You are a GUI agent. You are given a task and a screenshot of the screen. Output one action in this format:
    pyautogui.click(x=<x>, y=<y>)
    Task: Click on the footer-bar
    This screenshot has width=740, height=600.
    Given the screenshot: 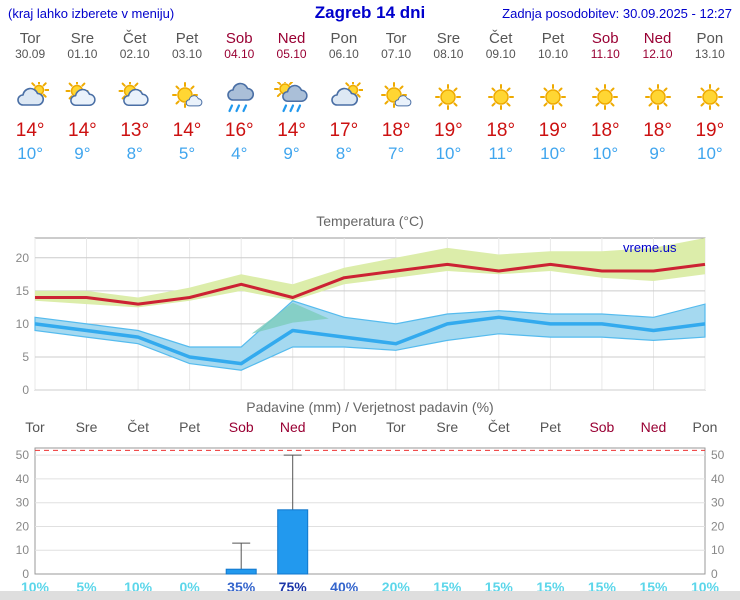 What is the action you would take?
    pyautogui.click(x=370, y=595)
    